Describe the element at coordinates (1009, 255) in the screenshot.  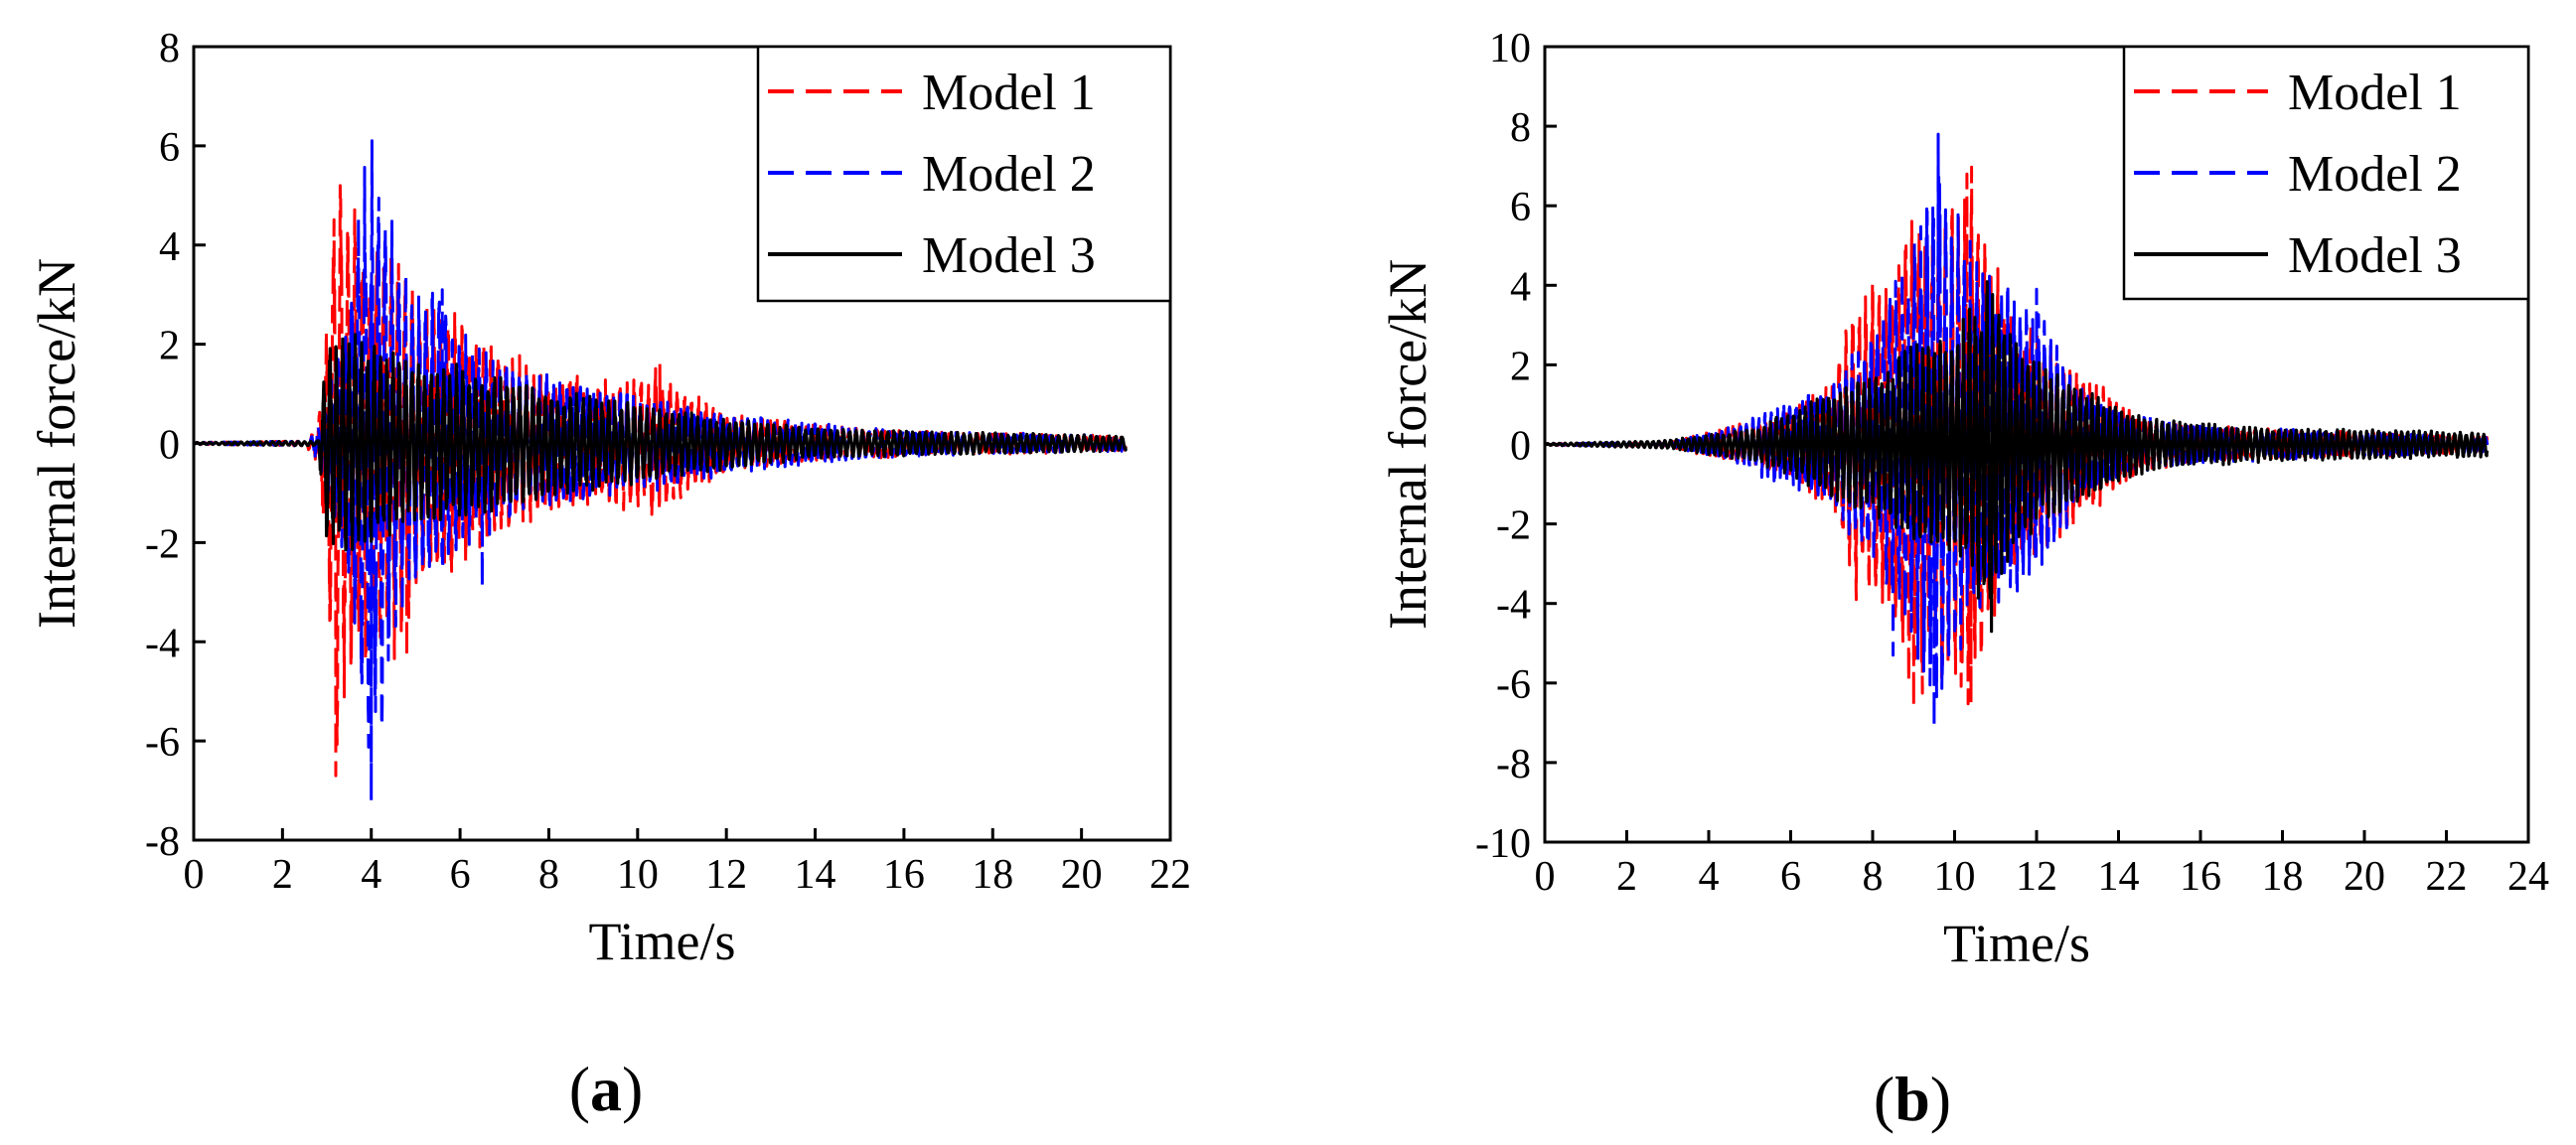
I see `legend-label-model-3-a: Model 3` at that location.